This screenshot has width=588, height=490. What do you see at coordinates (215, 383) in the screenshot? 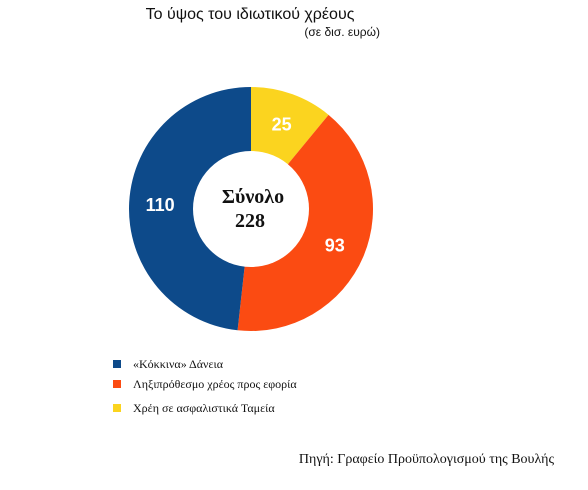
I see `legend-label: Ληξιπρόθεσμο χρέος προς εφορία` at bounding box center [215, 383].